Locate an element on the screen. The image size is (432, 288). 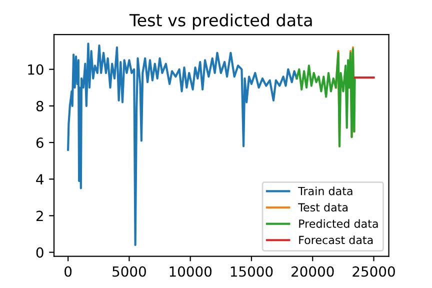
y-tick-label: 6 is located at coordinates (40, 142).